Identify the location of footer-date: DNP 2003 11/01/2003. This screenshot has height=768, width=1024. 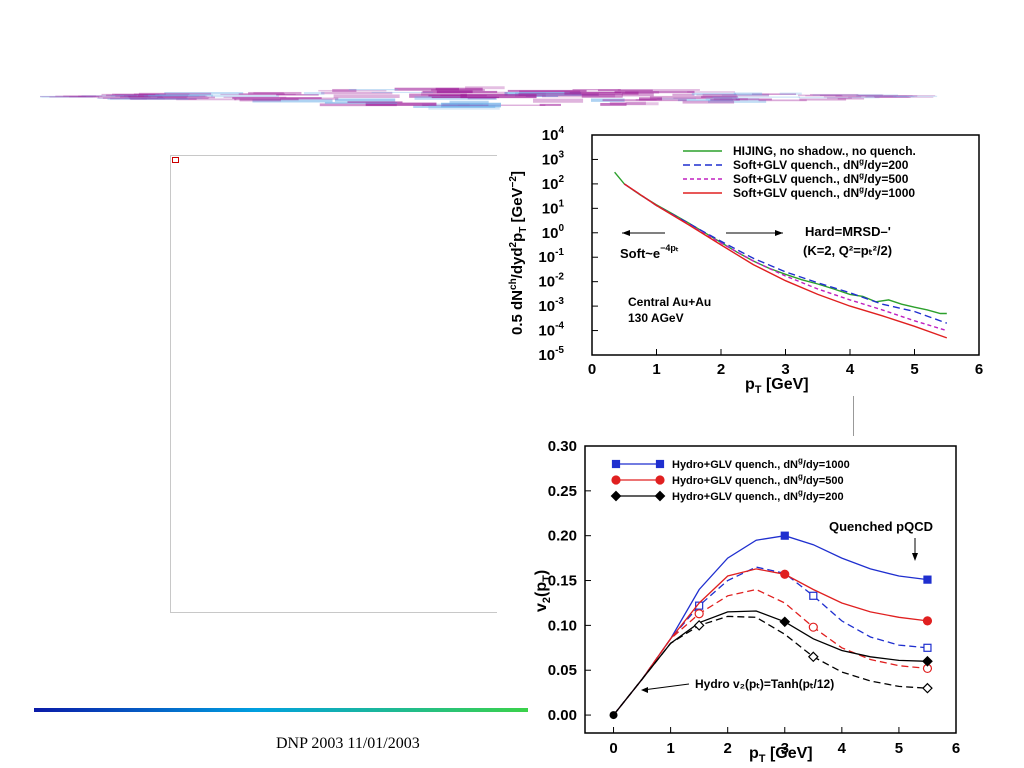
(348, 743).